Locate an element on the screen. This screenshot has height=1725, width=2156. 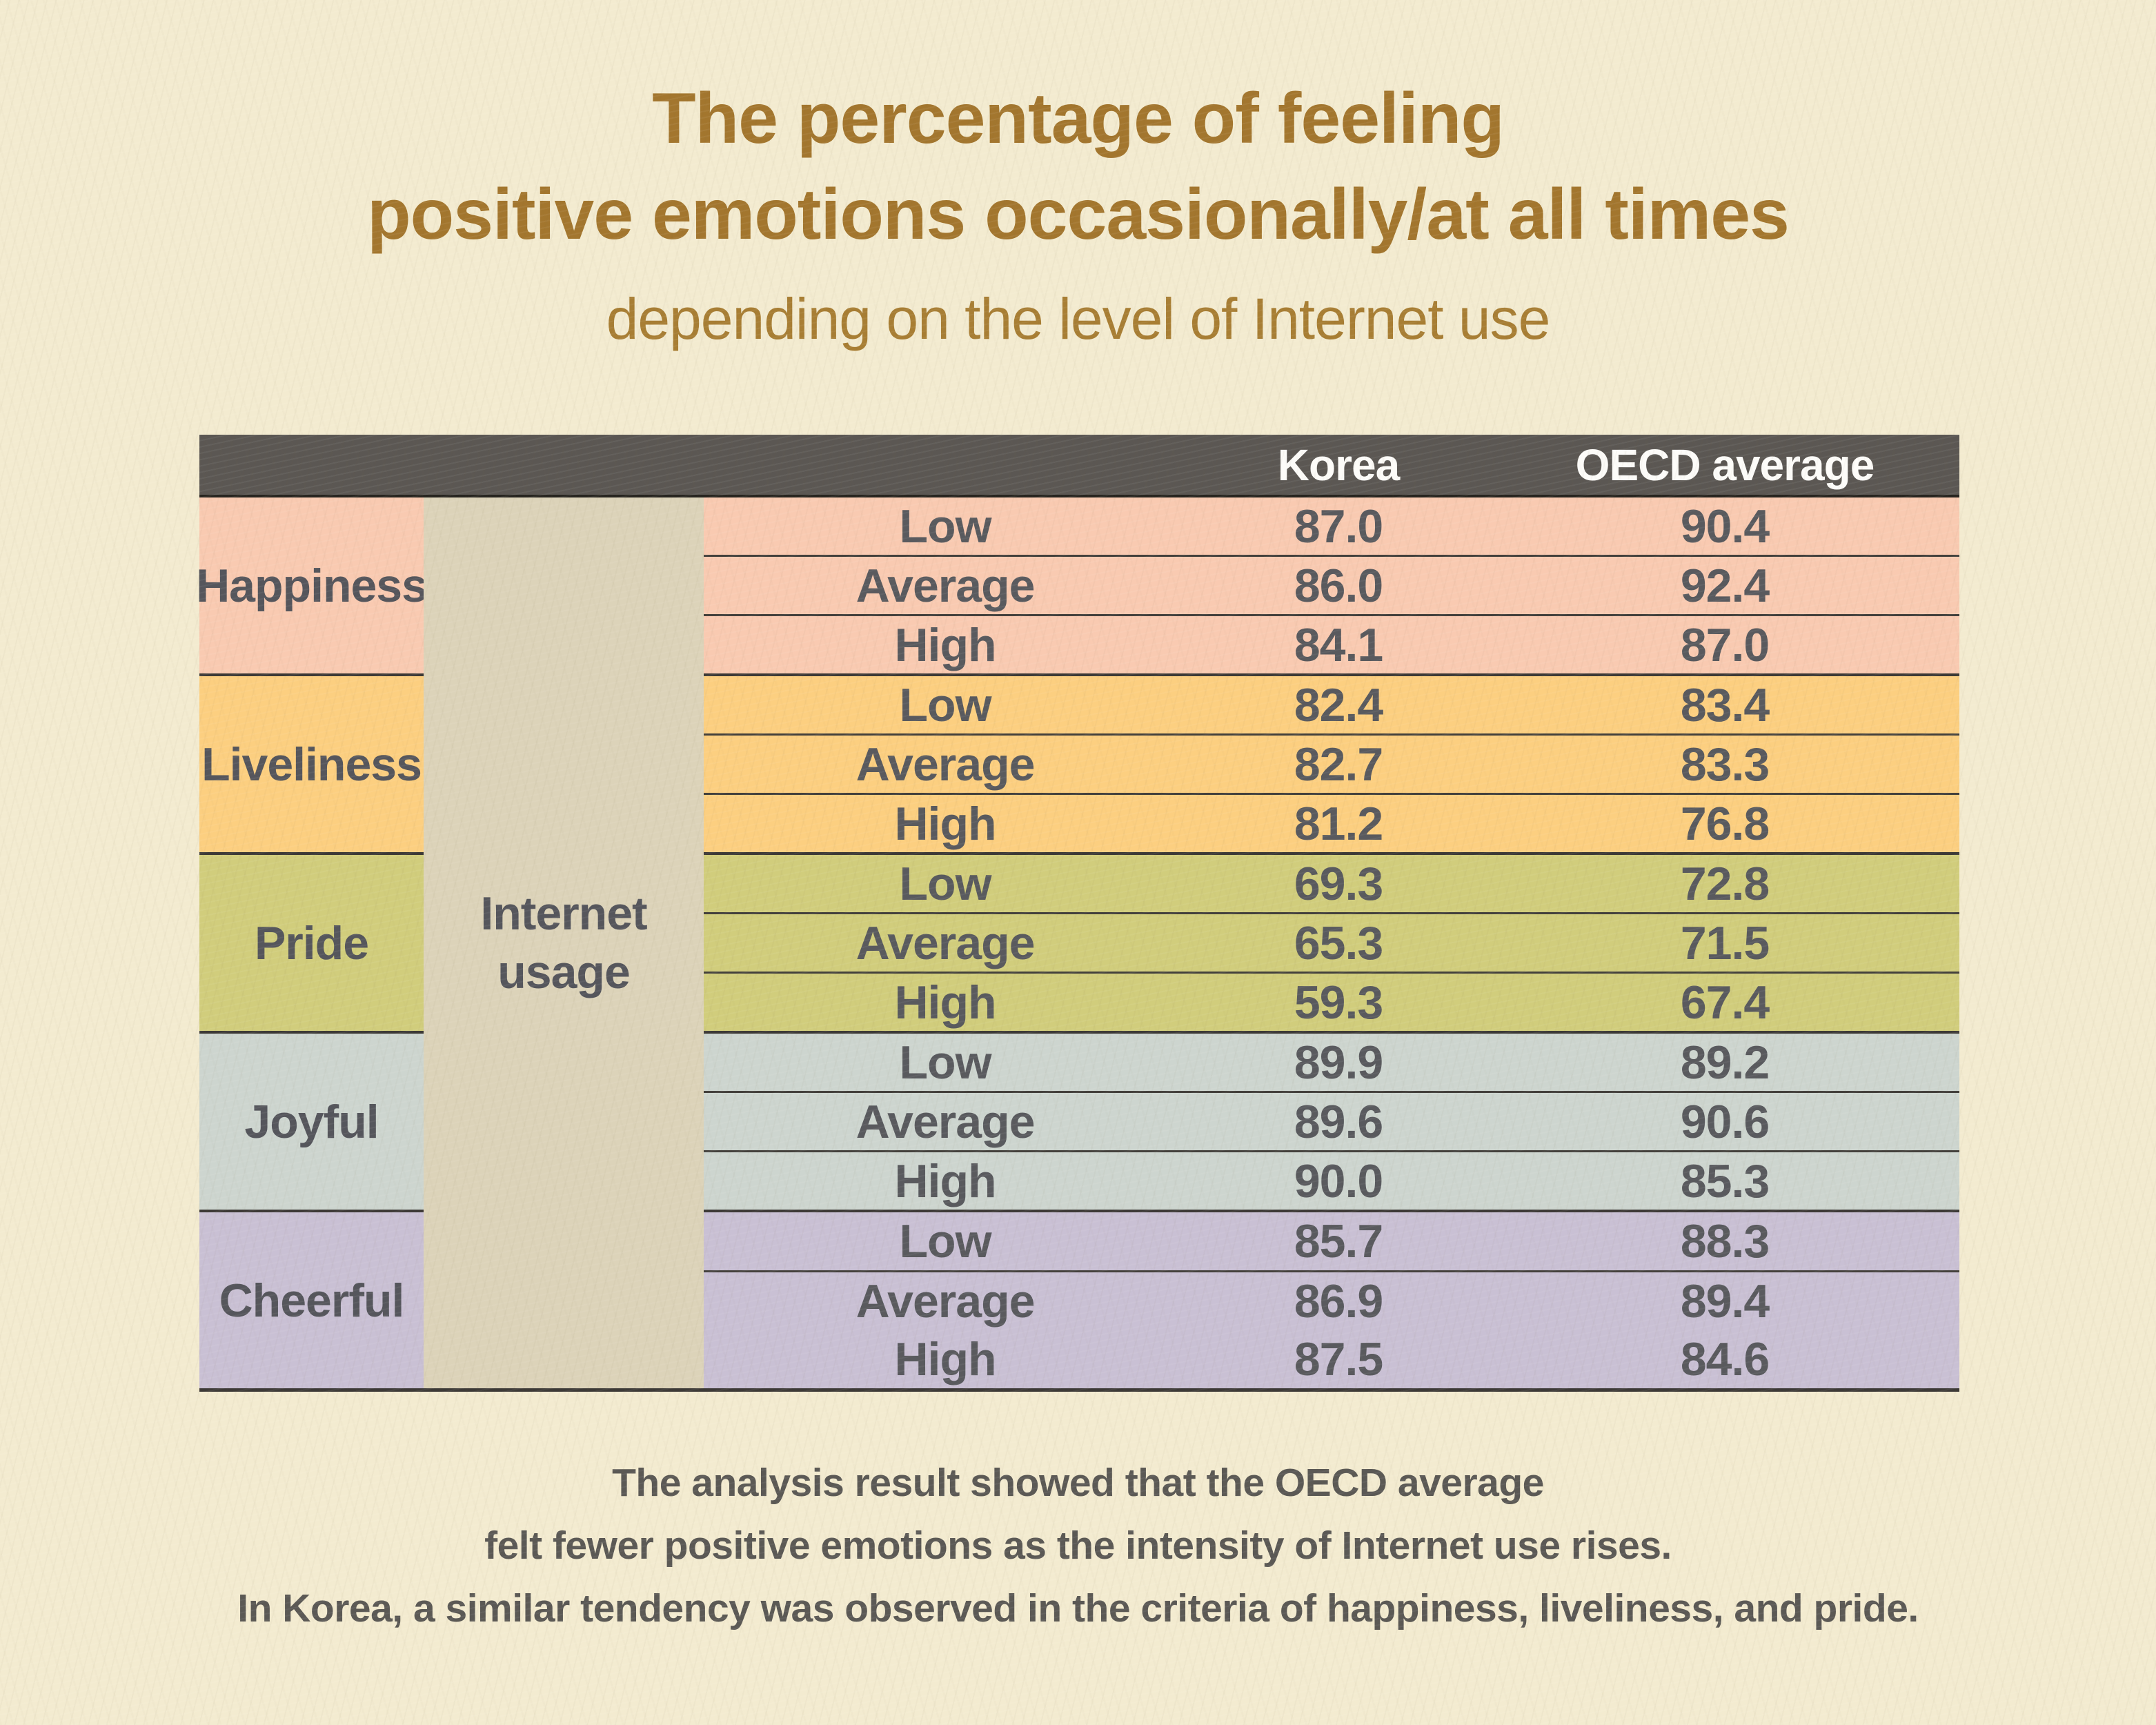
table-row: Low 82.4 83.4 is located at coordinates (1332, 706).